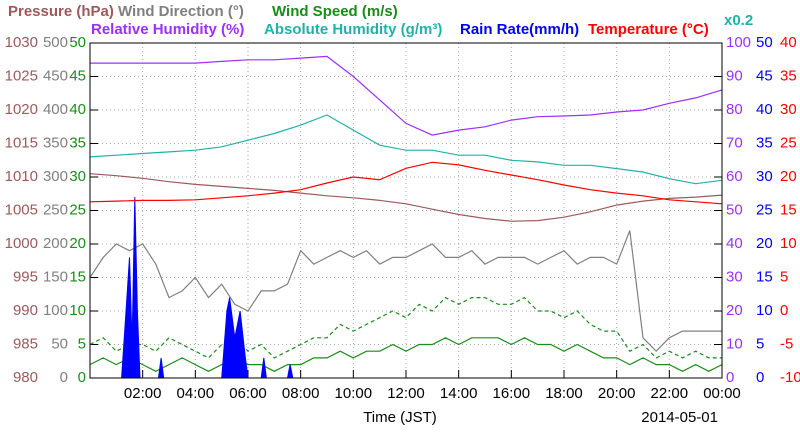 Image resolution: width=800 pixels, height=434 pixels. What do you see at coordinates (21, 75) in the screenshot?
I see `y-tick-label: 1025` at bounding box center [21, 75].